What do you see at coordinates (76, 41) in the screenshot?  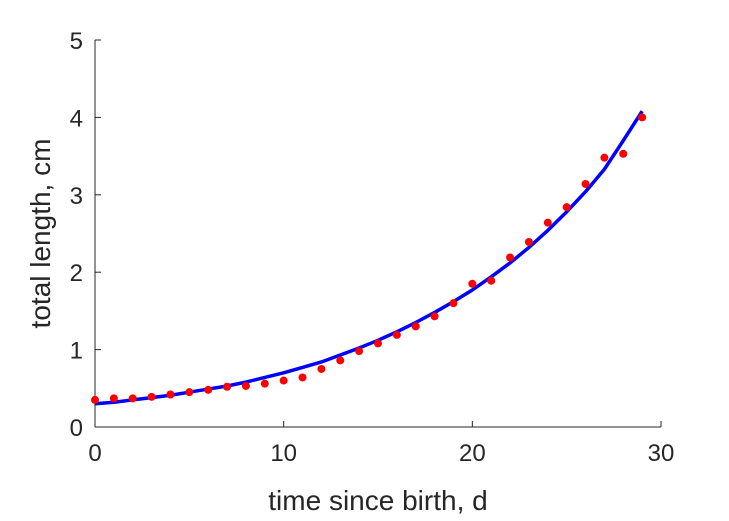 I see `y-tick-label: 5` at bounding box center [76, 41].